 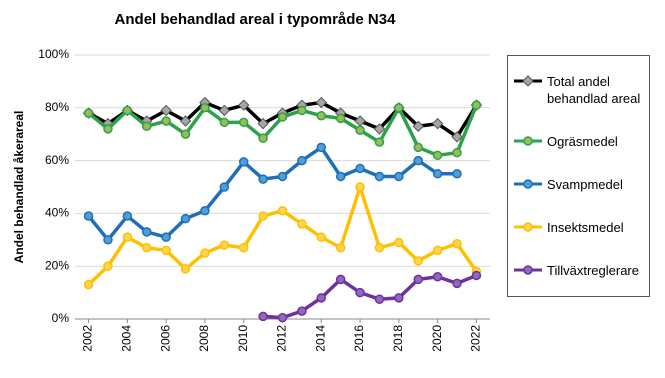 What do you see at coordinates (585, 227) in the screenshot?
I see `legend-label: Insektsmedel` at bounding box center [585, 227].